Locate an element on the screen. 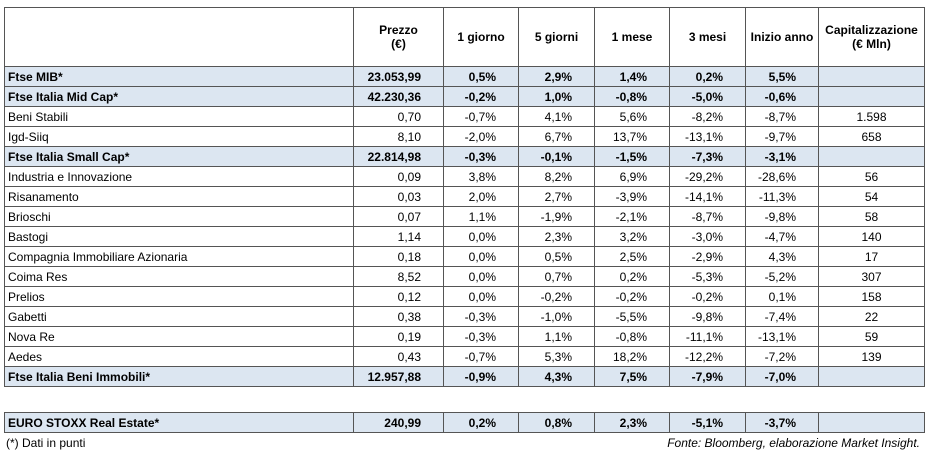 The image size is (928, 455). cell: 17 is located at coordinates (871, 256).